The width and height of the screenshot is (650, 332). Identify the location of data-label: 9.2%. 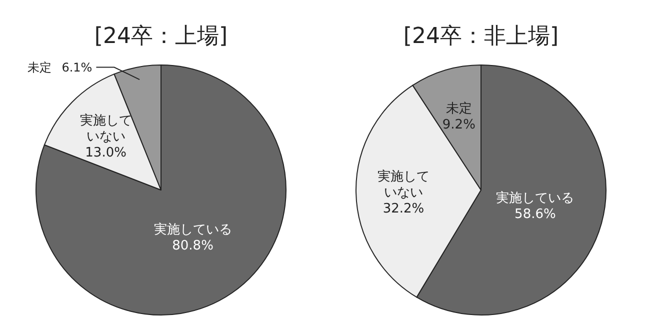
(459, 125).